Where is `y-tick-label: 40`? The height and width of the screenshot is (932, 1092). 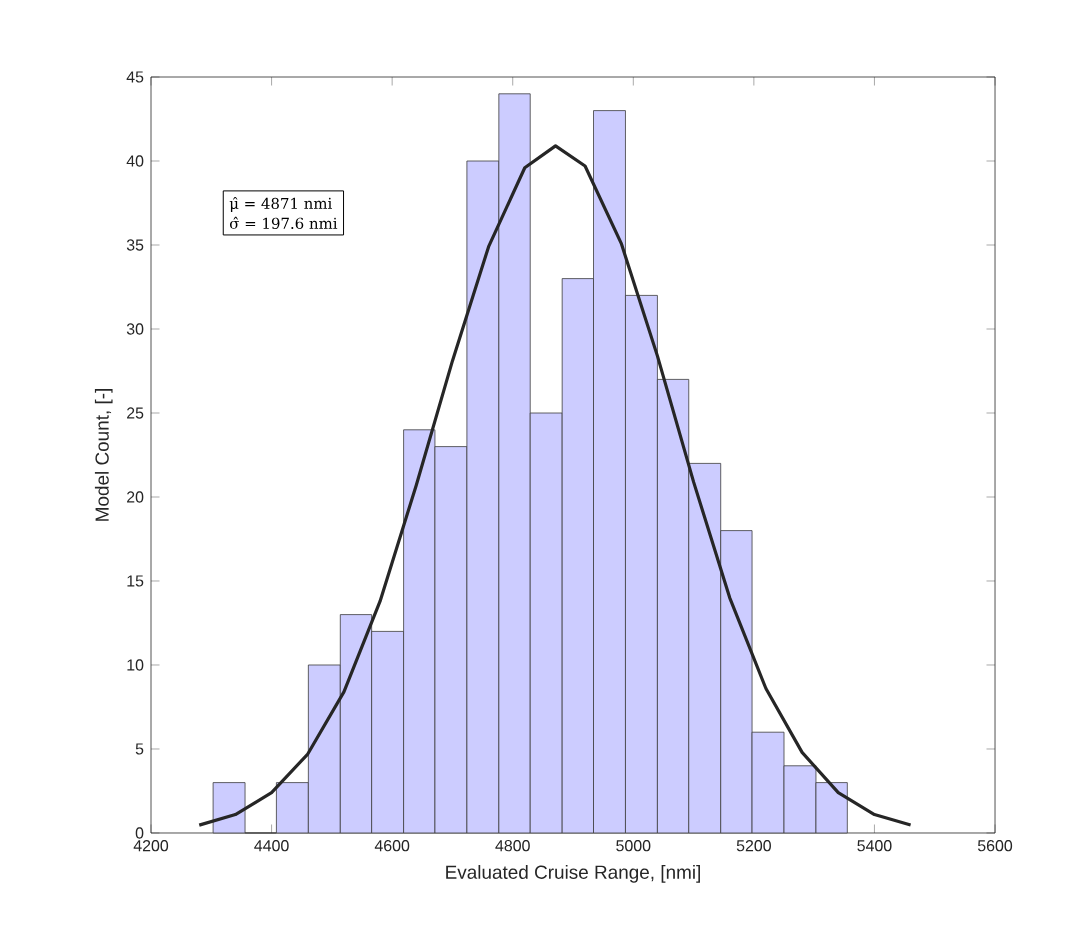 y-tick-label: 40 is located at coordinates (135, 161).